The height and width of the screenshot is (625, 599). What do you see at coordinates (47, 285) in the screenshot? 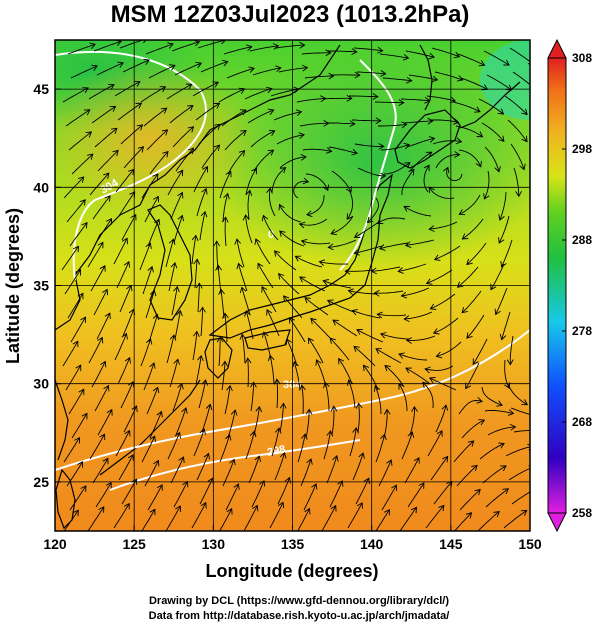
I see `y-axis-ticks: 25 30 35 40 45` at bounding box center [47, 285].